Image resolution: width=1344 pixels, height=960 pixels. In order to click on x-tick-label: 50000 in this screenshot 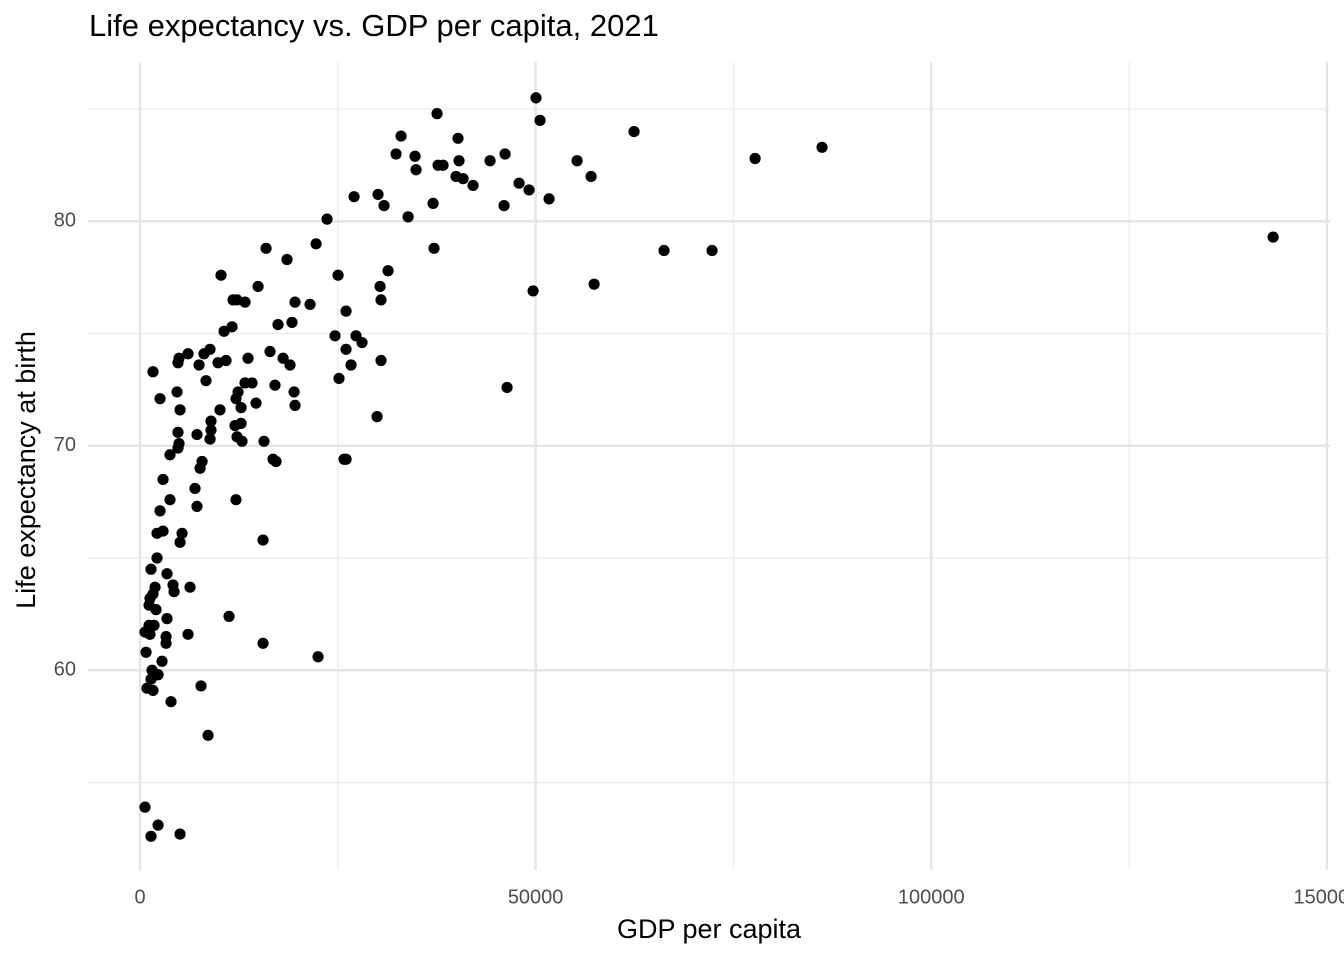, I will do `click(536, 897)`.